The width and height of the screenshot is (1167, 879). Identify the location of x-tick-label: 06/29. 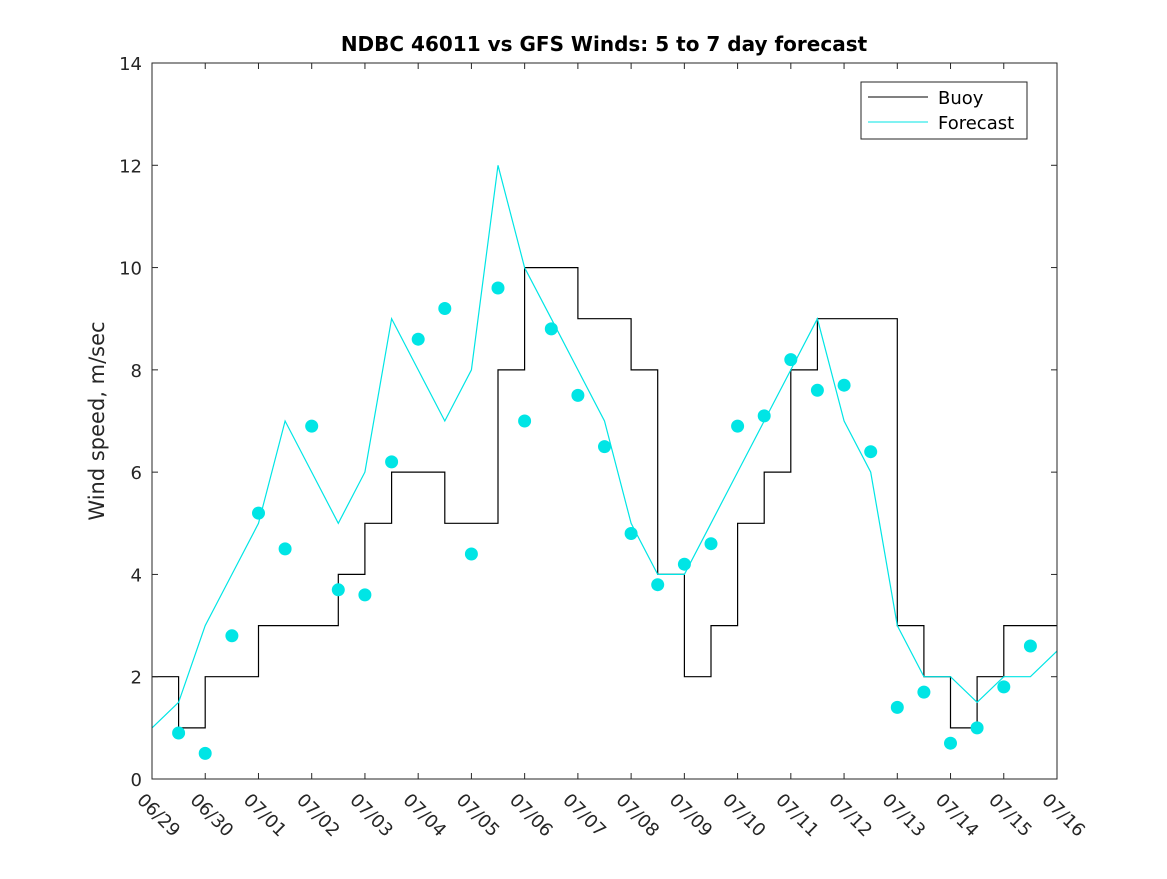
(158, 816).